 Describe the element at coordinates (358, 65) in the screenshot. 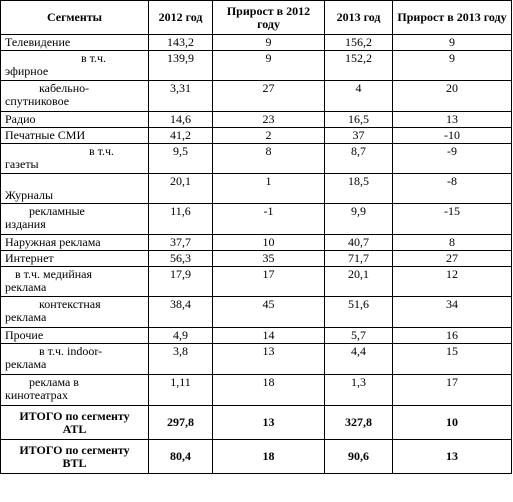

I see `value-2013: 152,2` at that location.